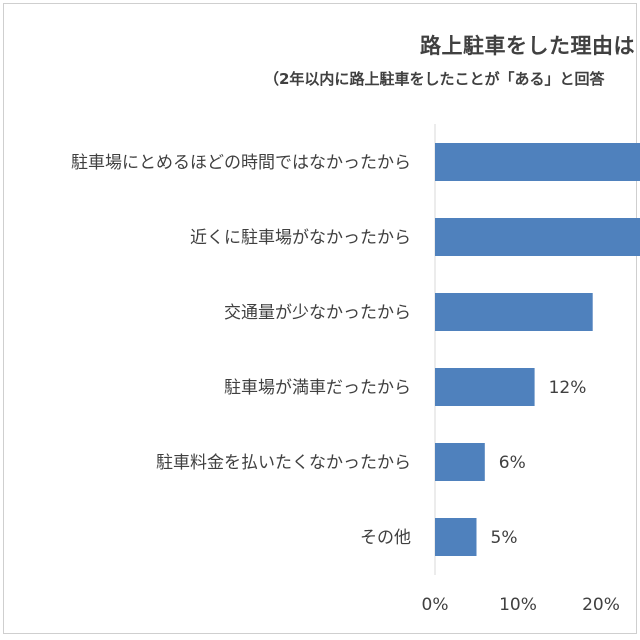  I want to click on x-tick-label: 20%, so click(601, 605).